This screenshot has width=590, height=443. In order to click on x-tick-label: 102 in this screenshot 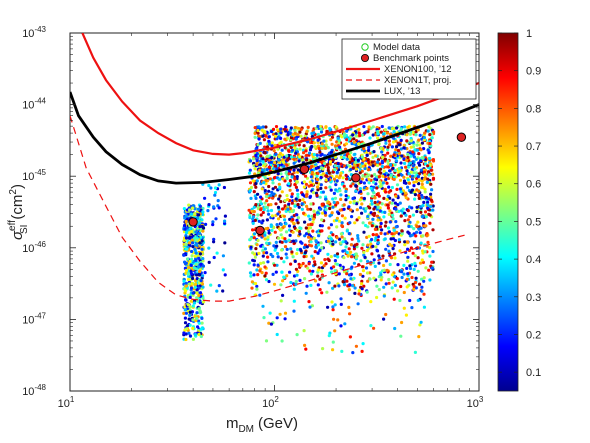, I will do `click(270, 402)`.